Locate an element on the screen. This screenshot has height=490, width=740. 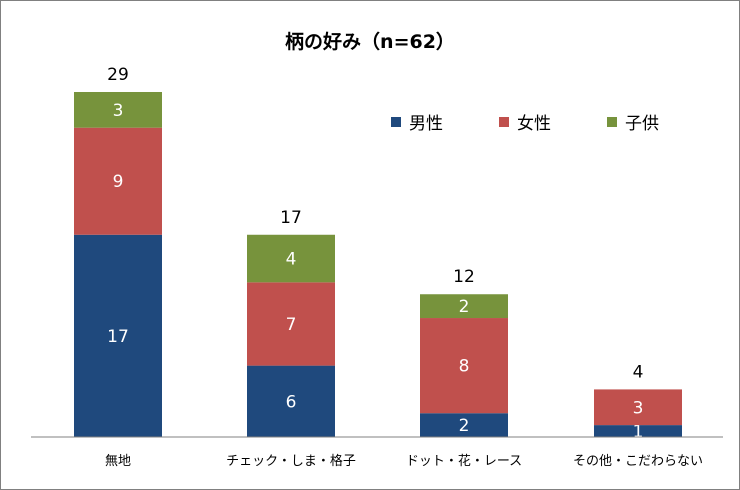
legend-swatch-child is located at coordinates (612, 121).